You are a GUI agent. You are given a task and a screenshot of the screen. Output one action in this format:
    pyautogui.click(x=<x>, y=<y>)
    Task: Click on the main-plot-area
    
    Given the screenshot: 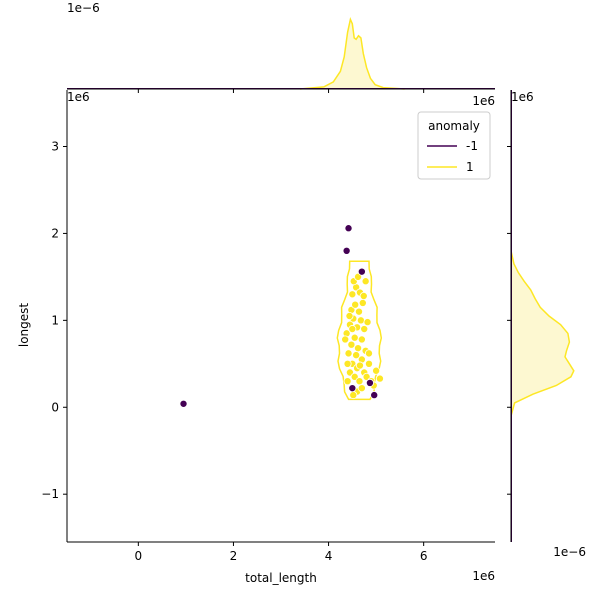 What is the action you would take?
    pyautogui.click(x=281, y=316)
    